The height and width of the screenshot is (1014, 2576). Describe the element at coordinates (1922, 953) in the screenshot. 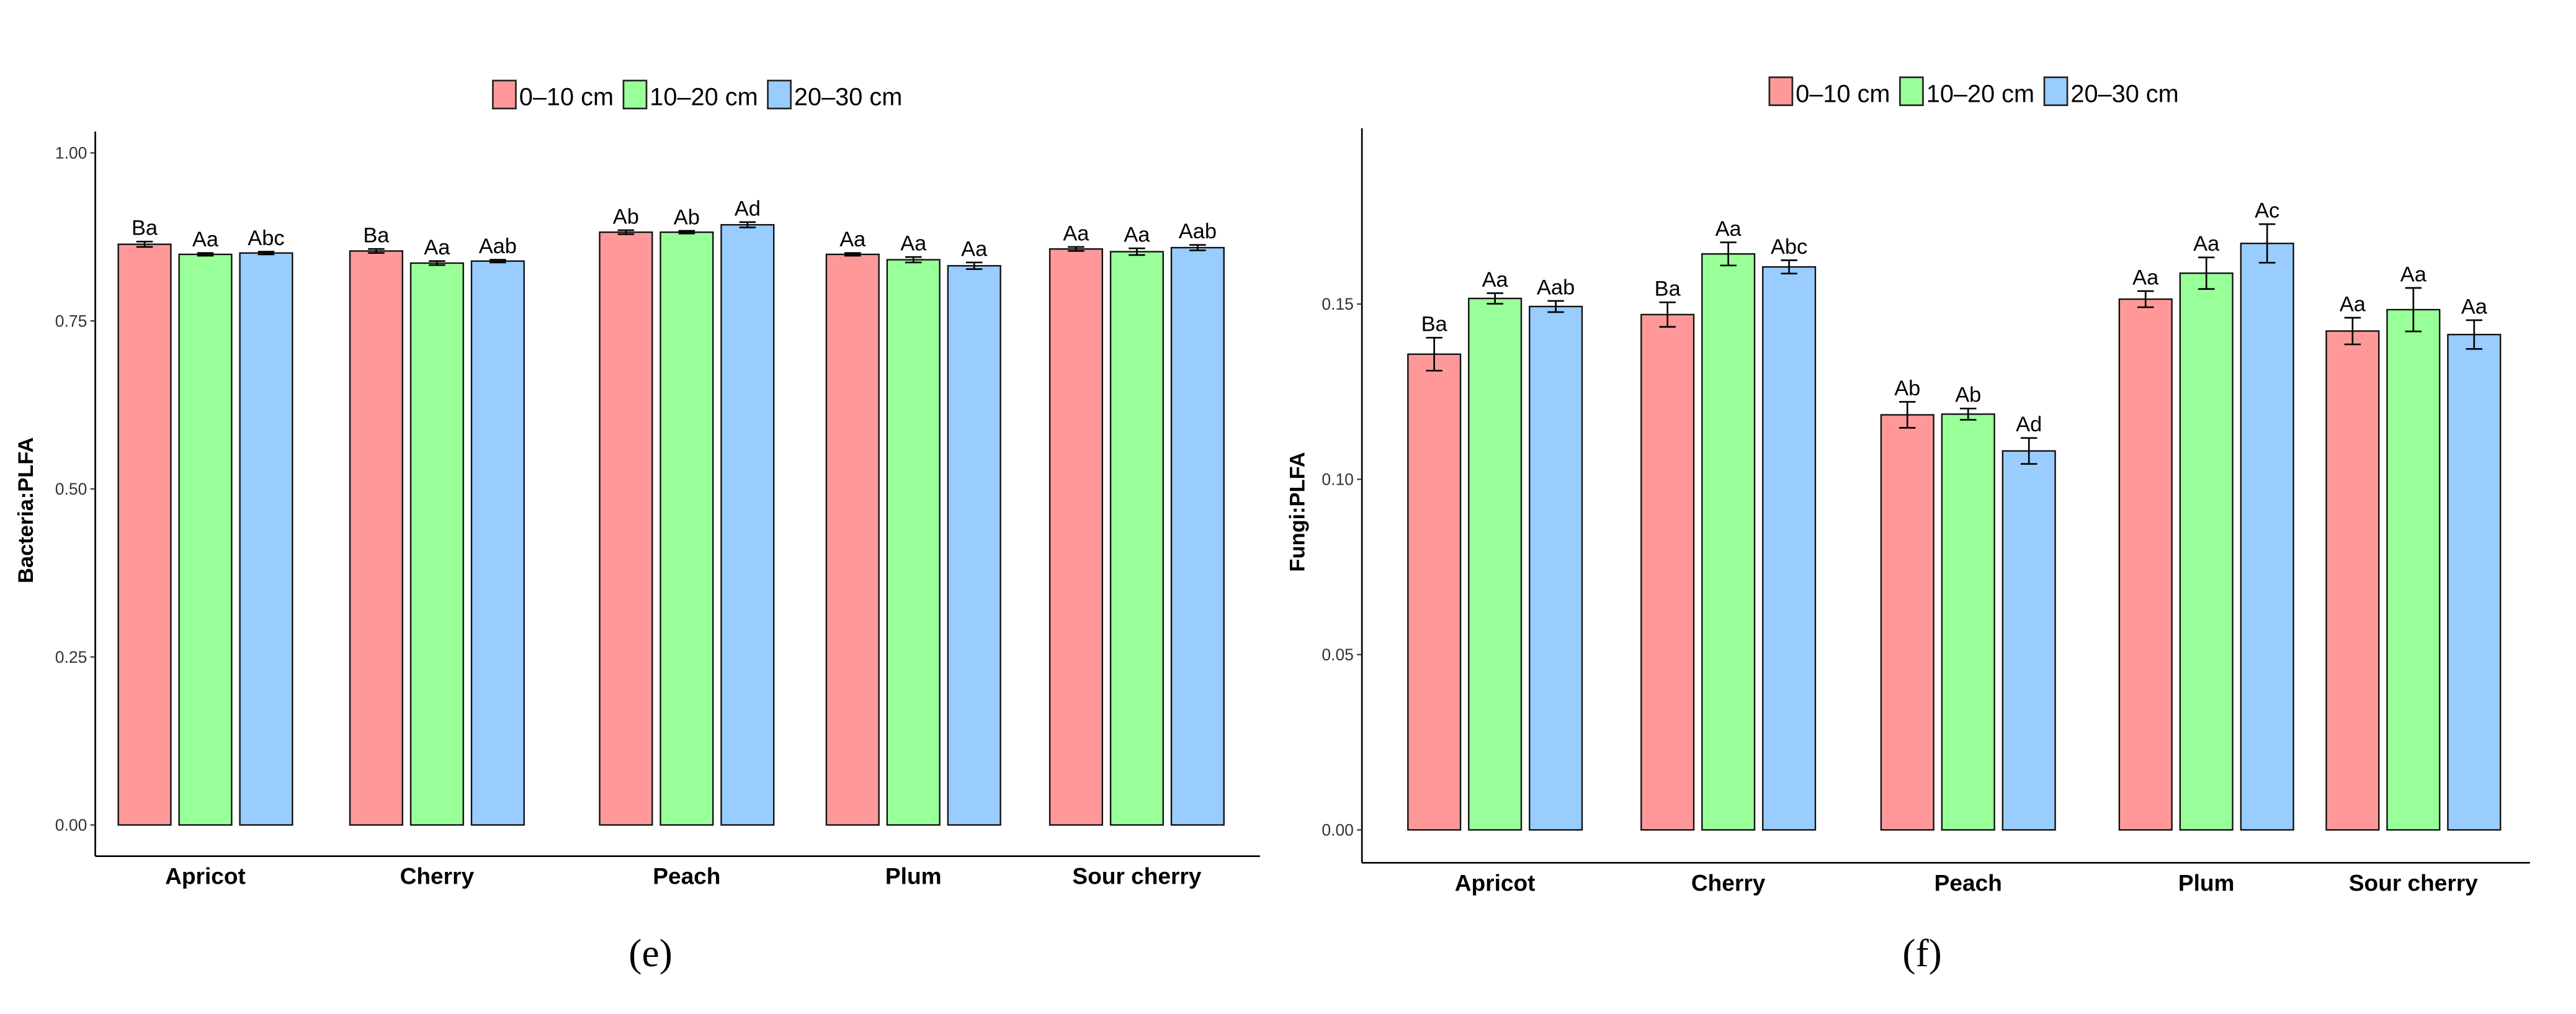

I see `panel-label: (f)` at that location.